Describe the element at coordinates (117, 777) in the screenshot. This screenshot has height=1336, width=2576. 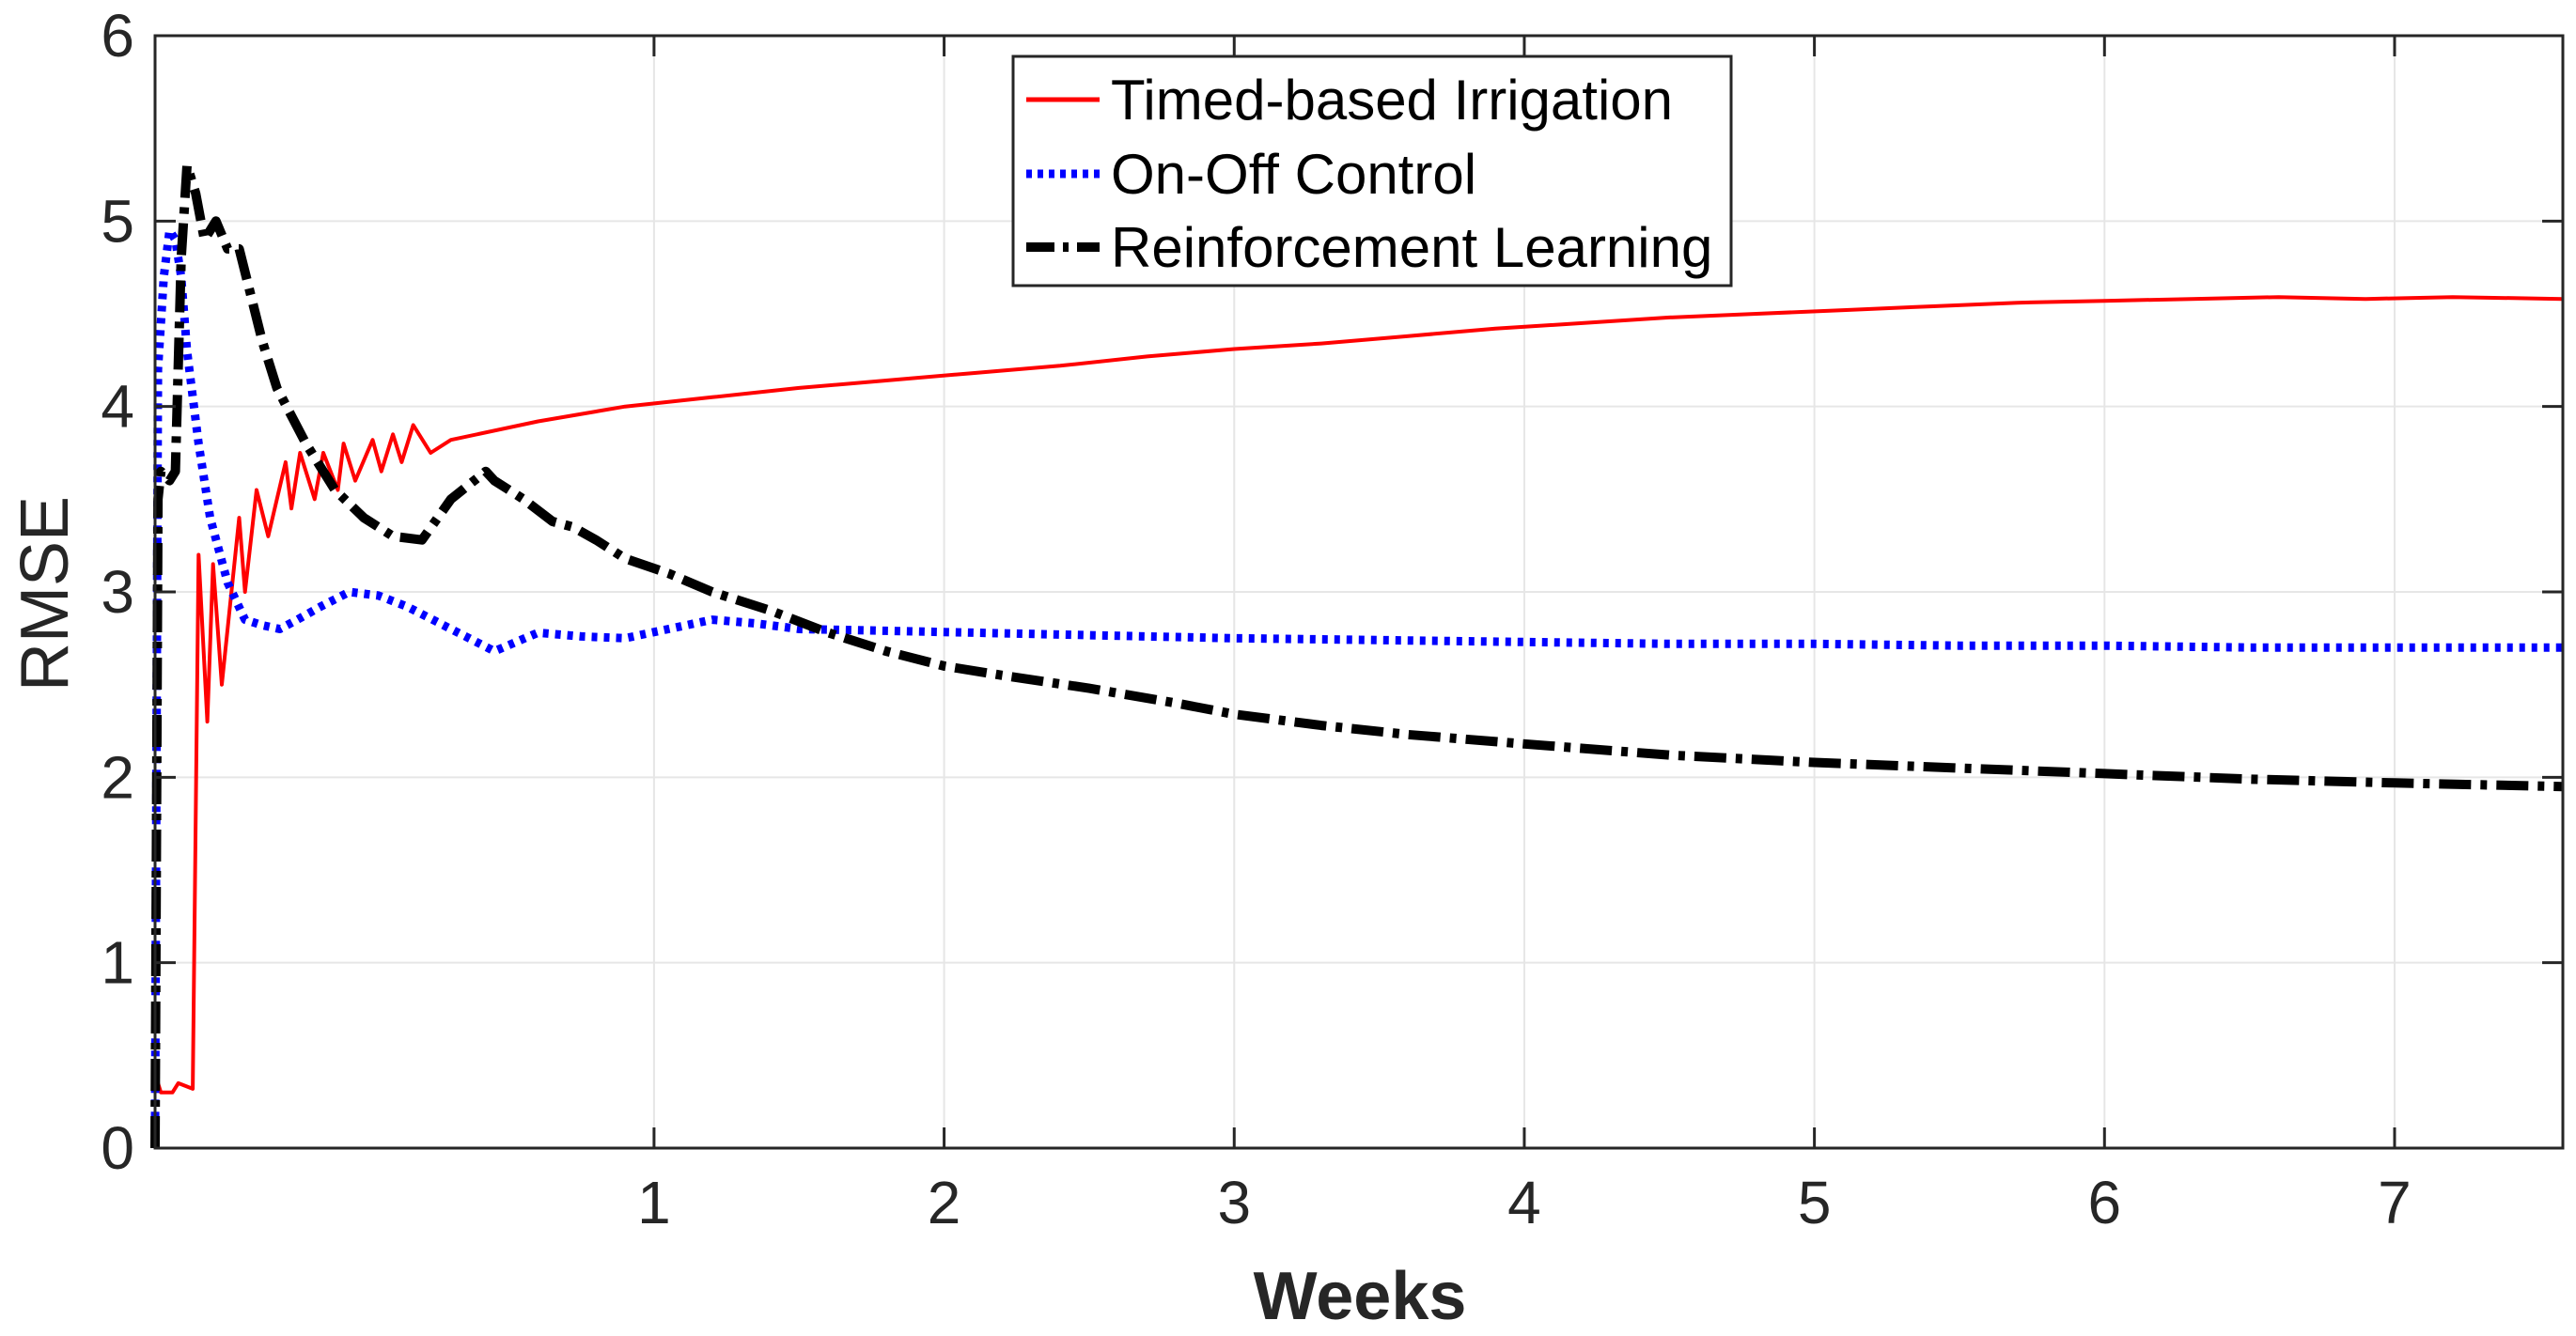
I see `y-tick-label: 2` at that location.